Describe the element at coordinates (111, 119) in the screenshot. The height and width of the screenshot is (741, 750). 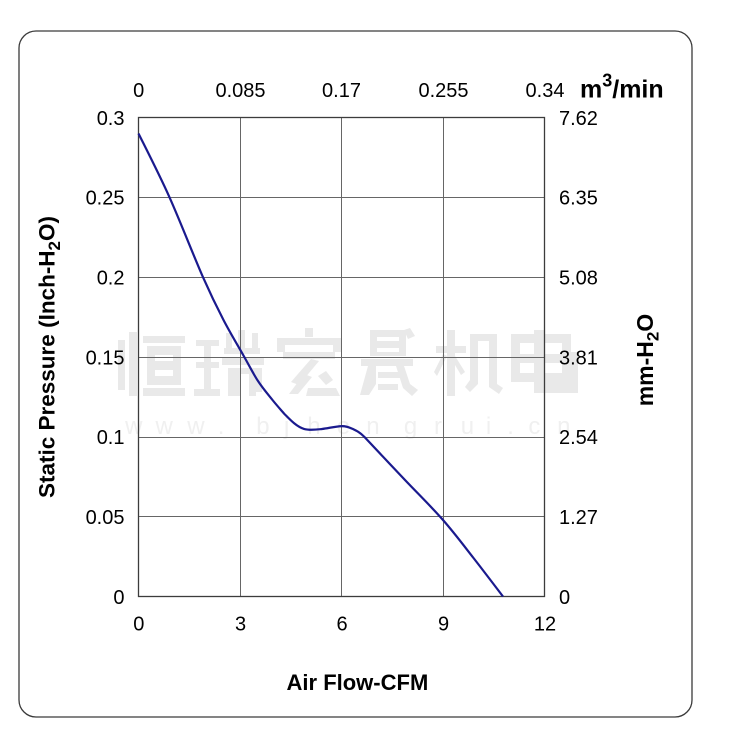
I see `svg-text: 0.3` at that location.